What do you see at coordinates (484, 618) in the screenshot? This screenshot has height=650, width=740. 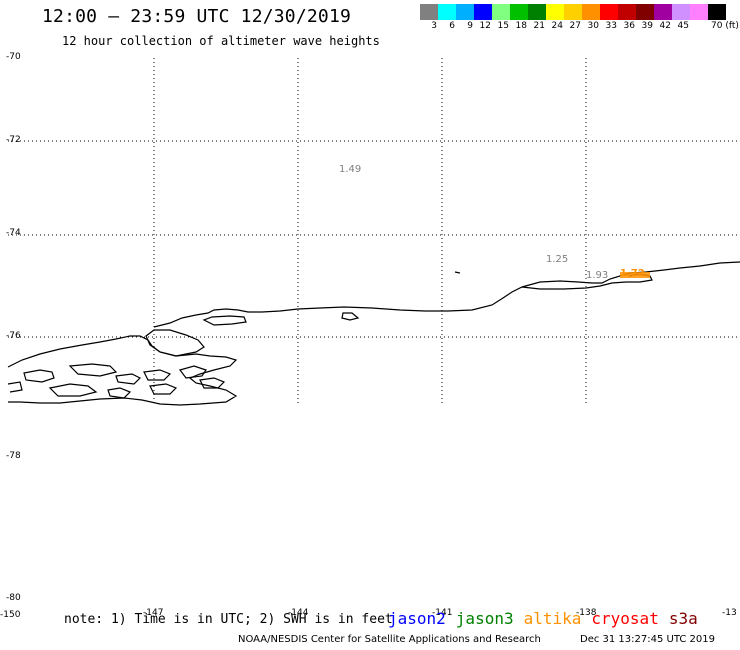 I see `satellite-name: jason3` at bounding box center [484, 618].